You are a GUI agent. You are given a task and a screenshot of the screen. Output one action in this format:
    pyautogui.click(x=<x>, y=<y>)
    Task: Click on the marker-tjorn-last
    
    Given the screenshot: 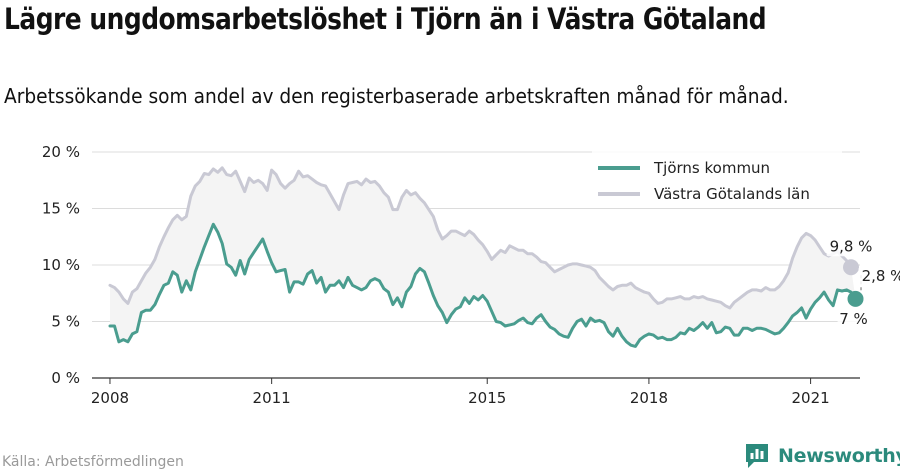 What is the action you would take?
    pyautogui.click(x=855, y=298)
    